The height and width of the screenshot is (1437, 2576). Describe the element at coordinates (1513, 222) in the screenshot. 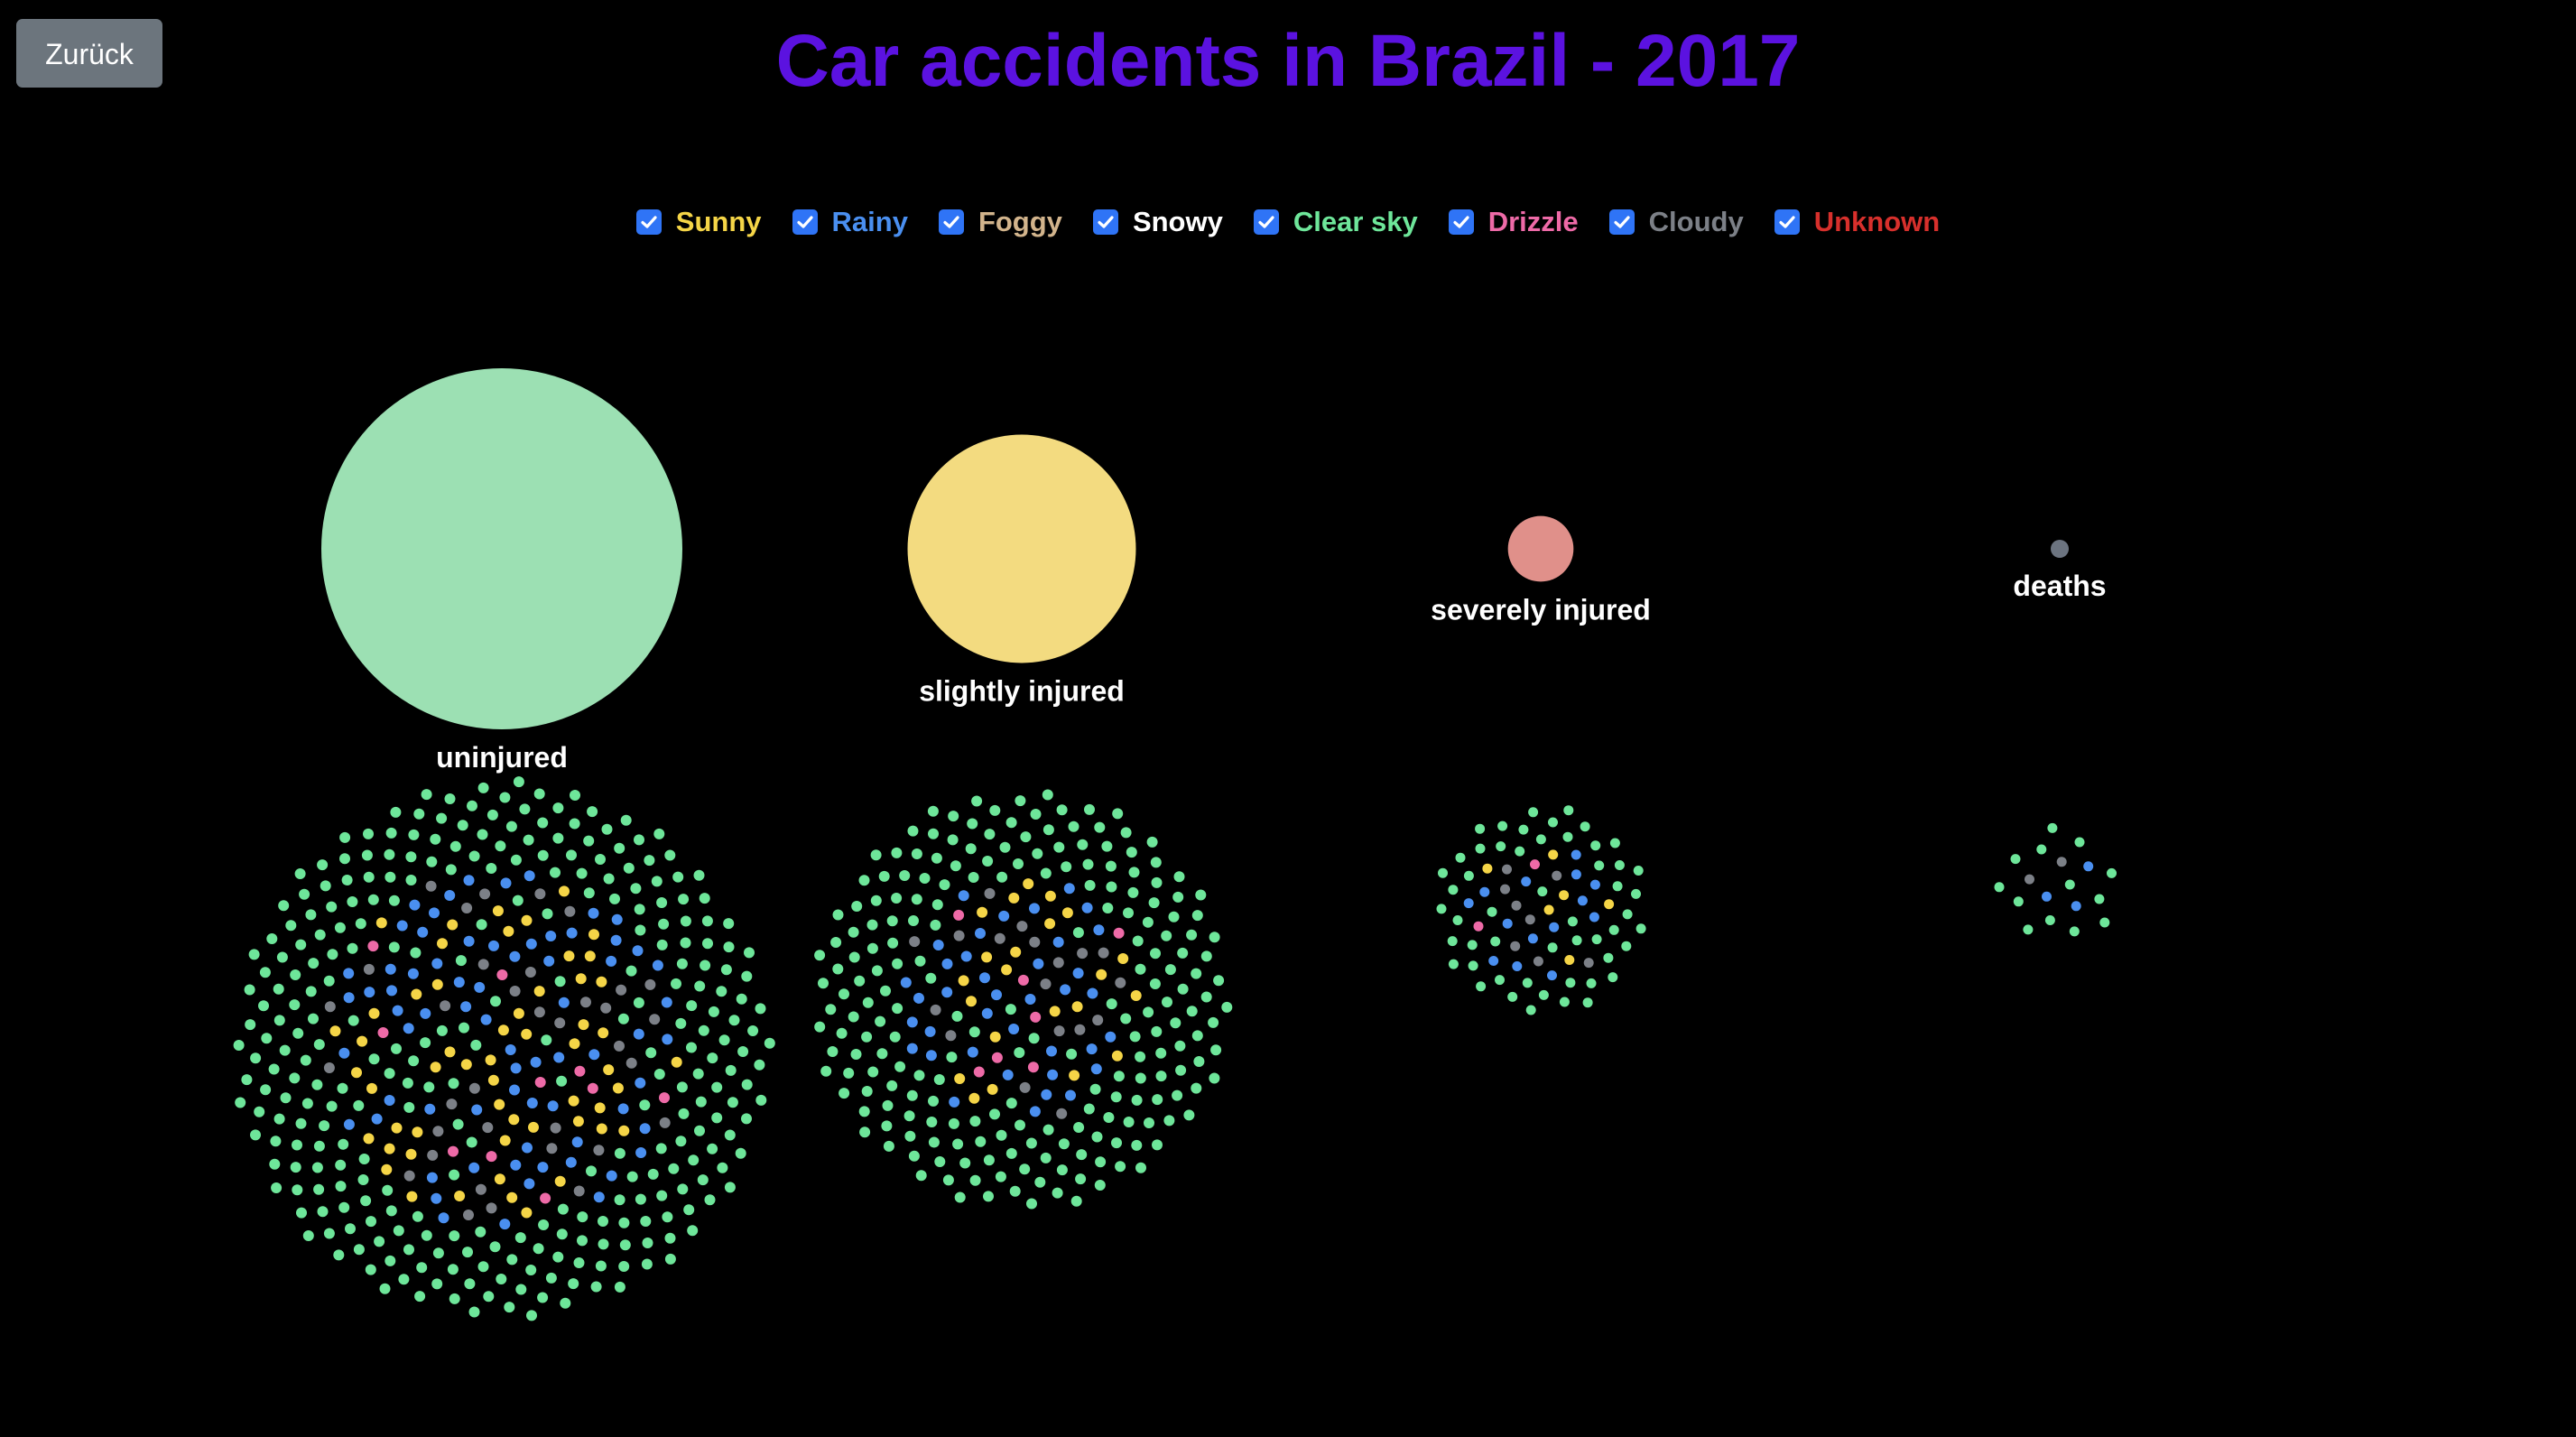

I see `filter-drizzle: Drizzle` at that location.